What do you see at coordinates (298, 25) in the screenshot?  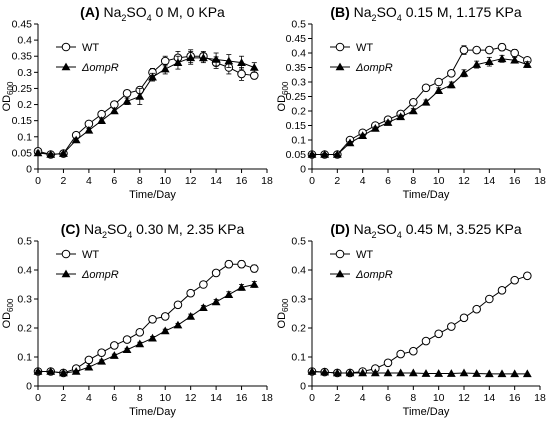 I see `y-tick-label: 0.5` at bounding box center [298, 25].